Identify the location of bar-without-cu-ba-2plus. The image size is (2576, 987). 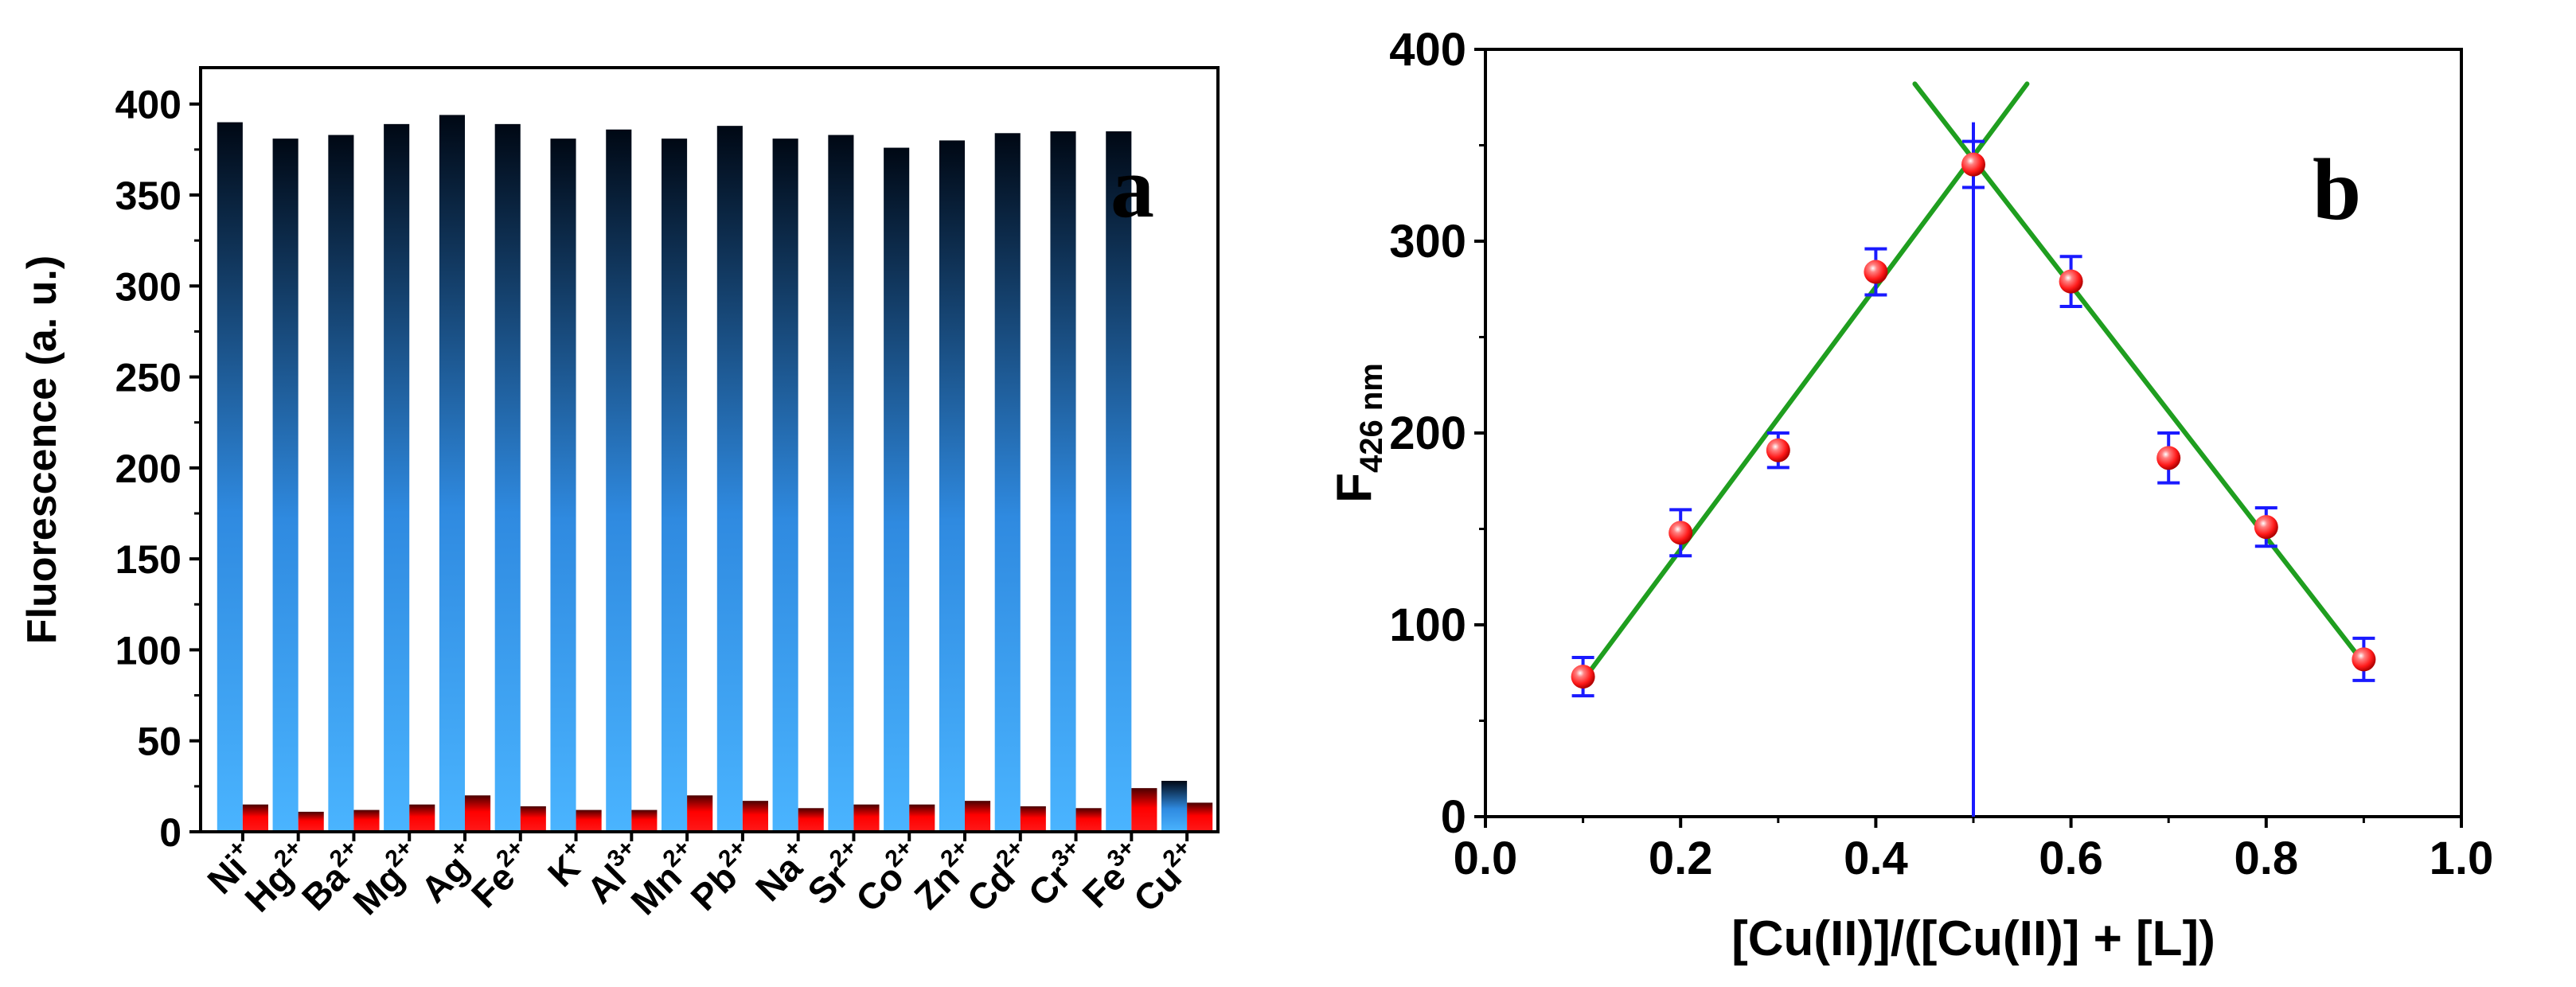
(341, 484).